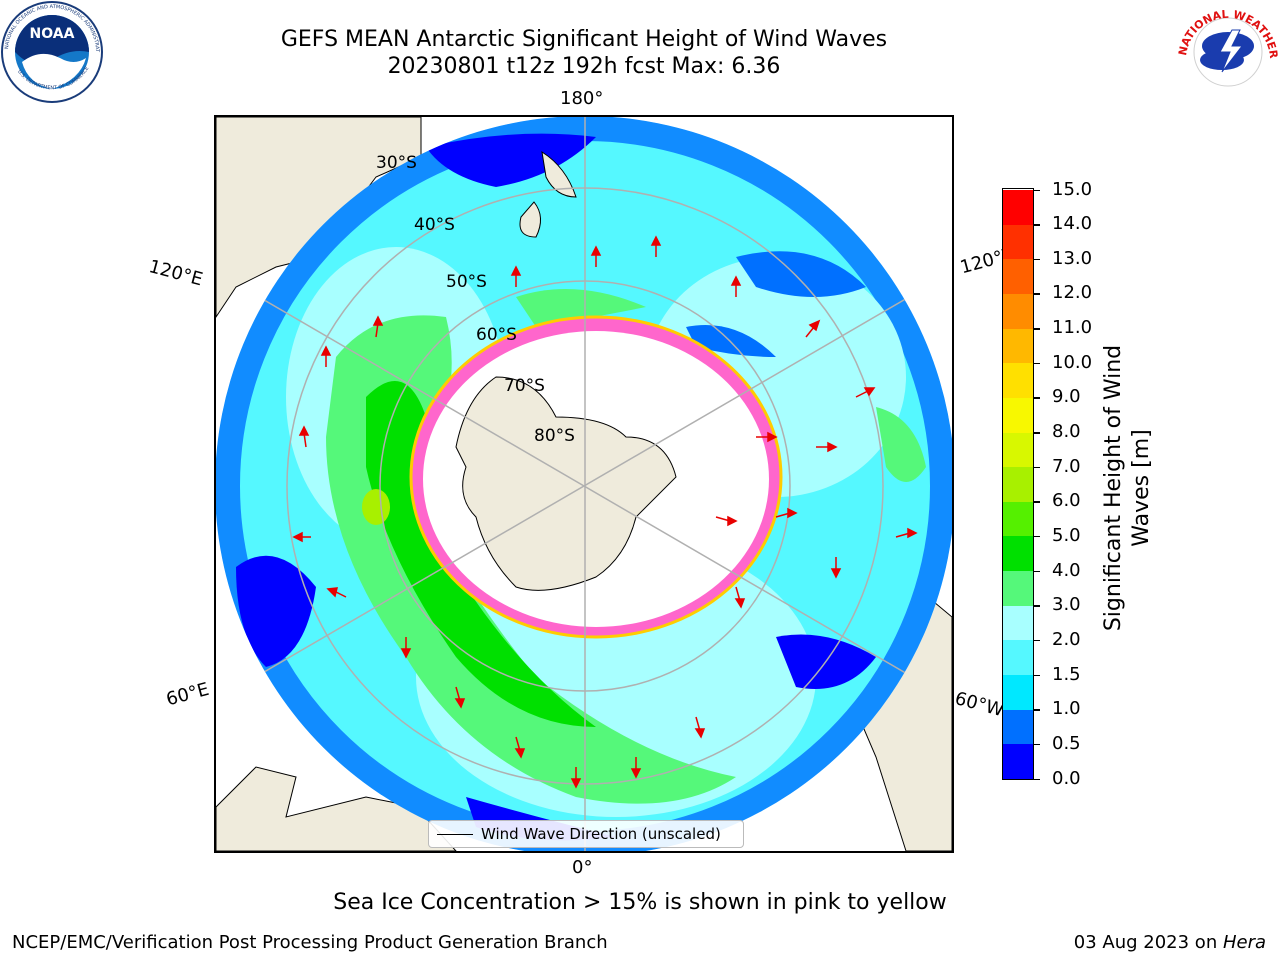 This screenshot has width=1280, height=960. What do you see at coordinates (1148, 942) in the screenshot?
I see `footer-date-text: 03 Aug 2023 on` at bounding box center [1148, 942].